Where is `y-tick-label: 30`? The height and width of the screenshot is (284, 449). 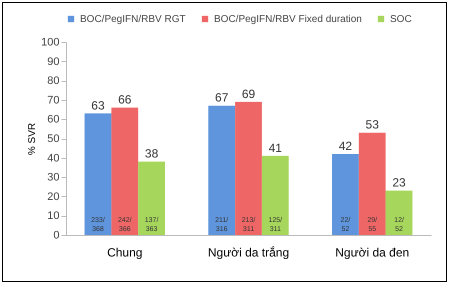 y-tick-label: 30 is located at coordinates (53, 178).